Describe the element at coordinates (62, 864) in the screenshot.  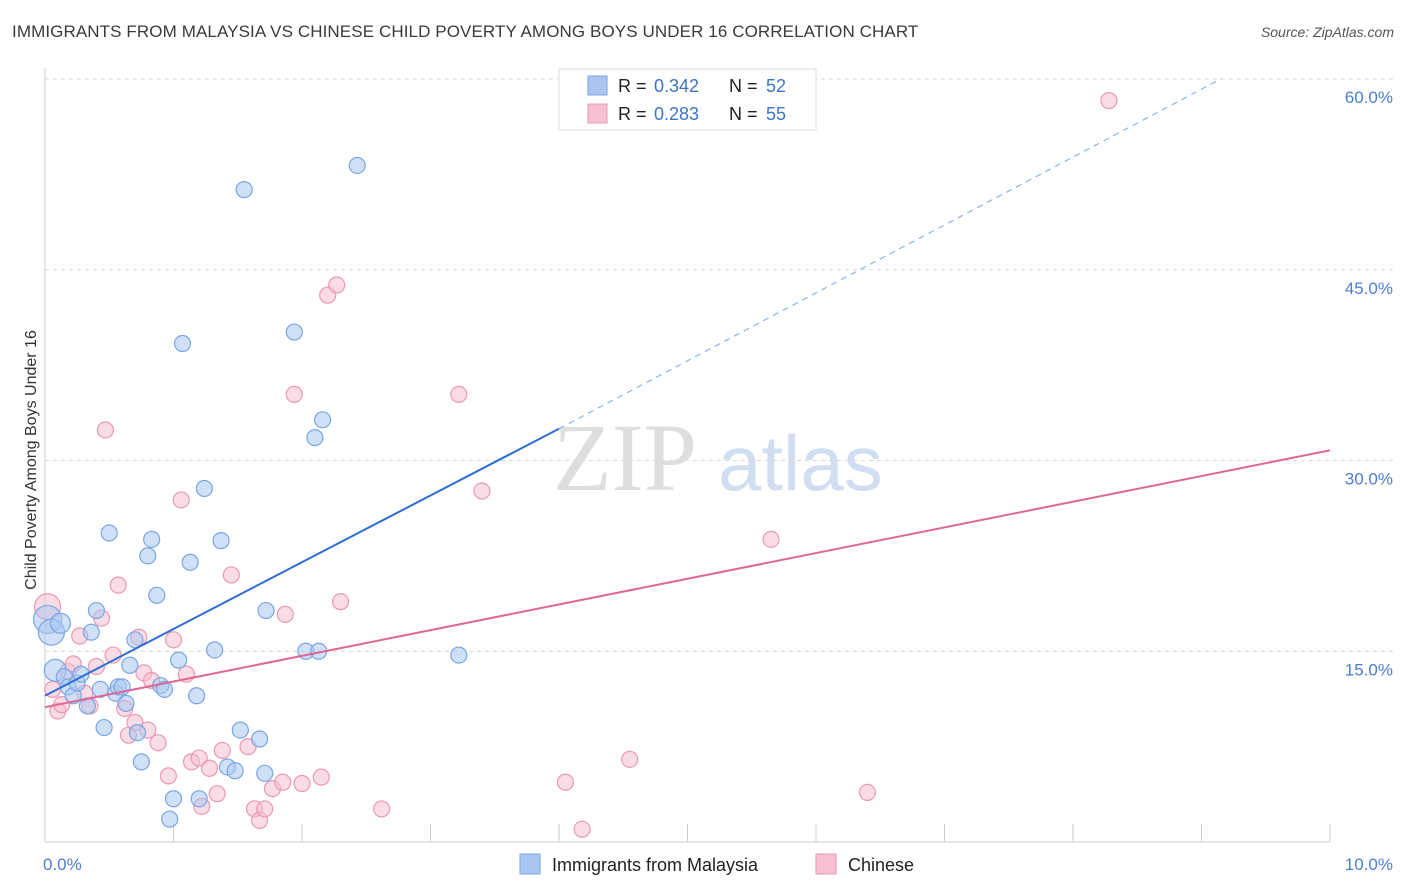
I see `x-tick-label-0: 0.0%` at that location.